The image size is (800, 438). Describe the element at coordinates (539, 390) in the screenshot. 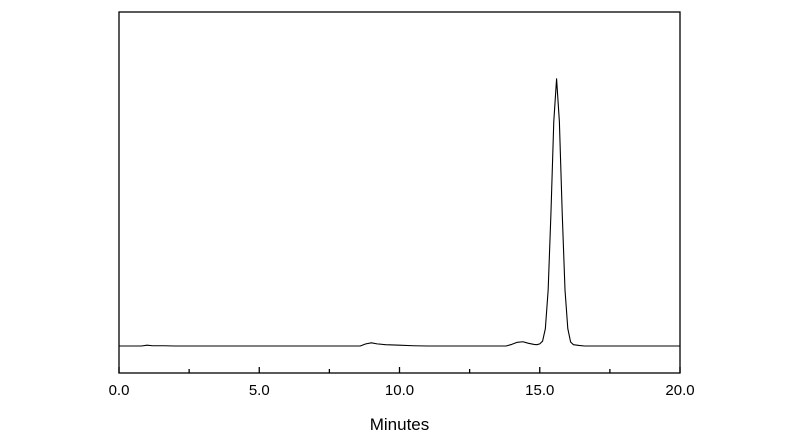

I see `x-tick-label: 15.0` at that location.